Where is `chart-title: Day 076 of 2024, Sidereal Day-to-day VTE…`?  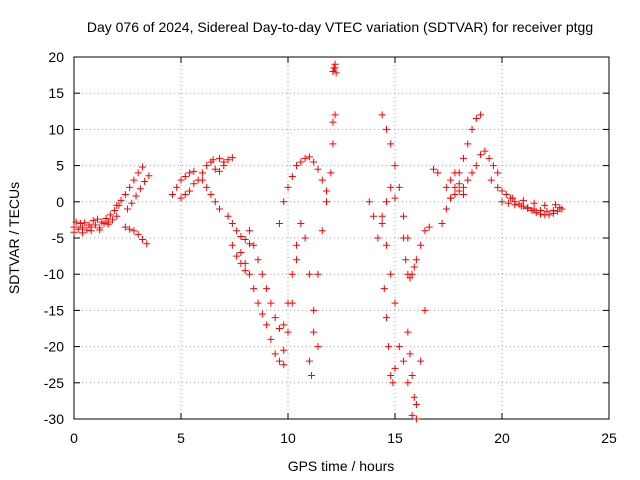
chart-title: Day 076 of 2024, Sidereal Day-to-day VTE… is located at coordinates (340, 27).